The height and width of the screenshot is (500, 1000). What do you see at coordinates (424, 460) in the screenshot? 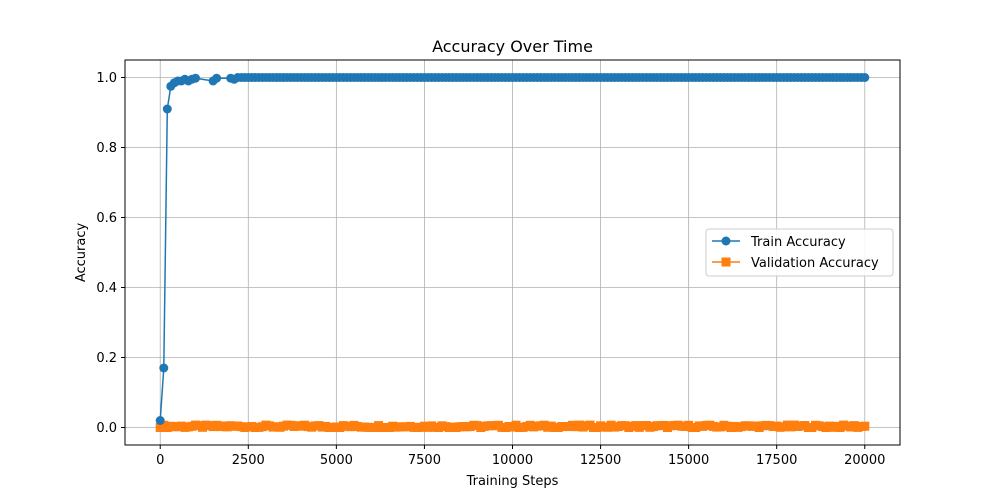
I see `x-tick-label: 7500` at bounding box center [424, 460].